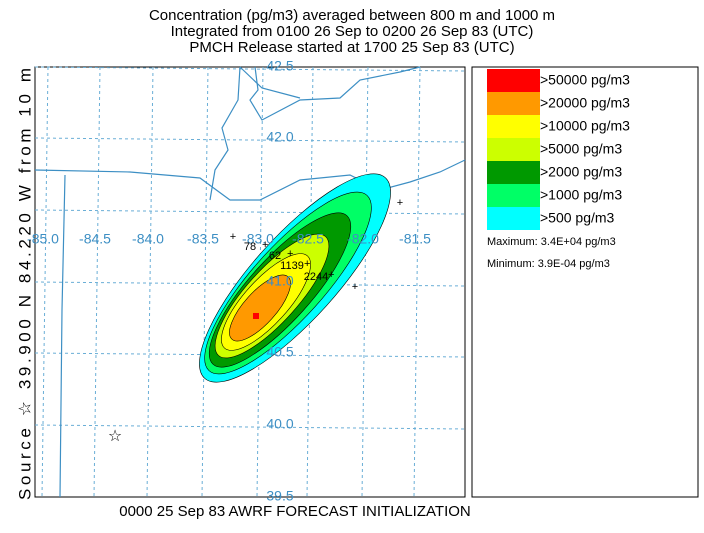 This screenshot has width=704, height=533. What do you see at coordinates (260, 308) in the screenshot?
I see `contour` at bounding box center [260, 308].